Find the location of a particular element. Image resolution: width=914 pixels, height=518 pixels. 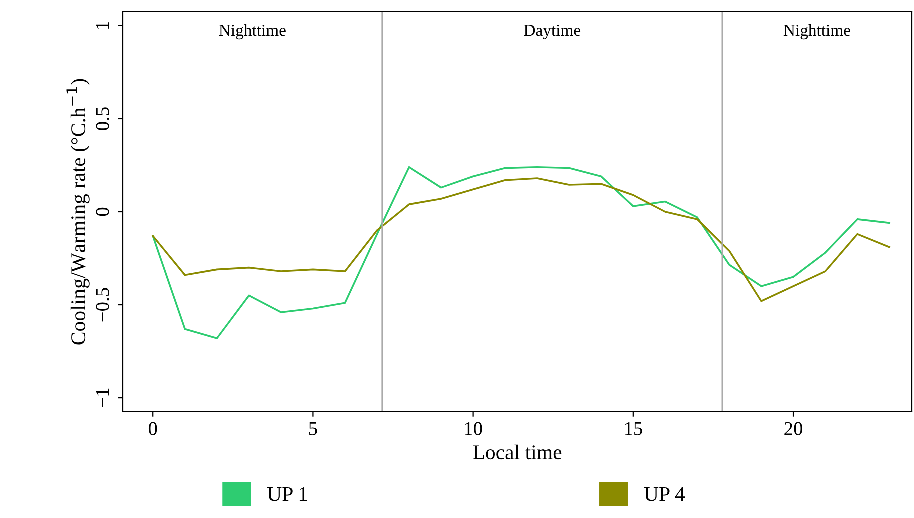

y-tick-label: −0.5 is located at coordinates (103, 305).